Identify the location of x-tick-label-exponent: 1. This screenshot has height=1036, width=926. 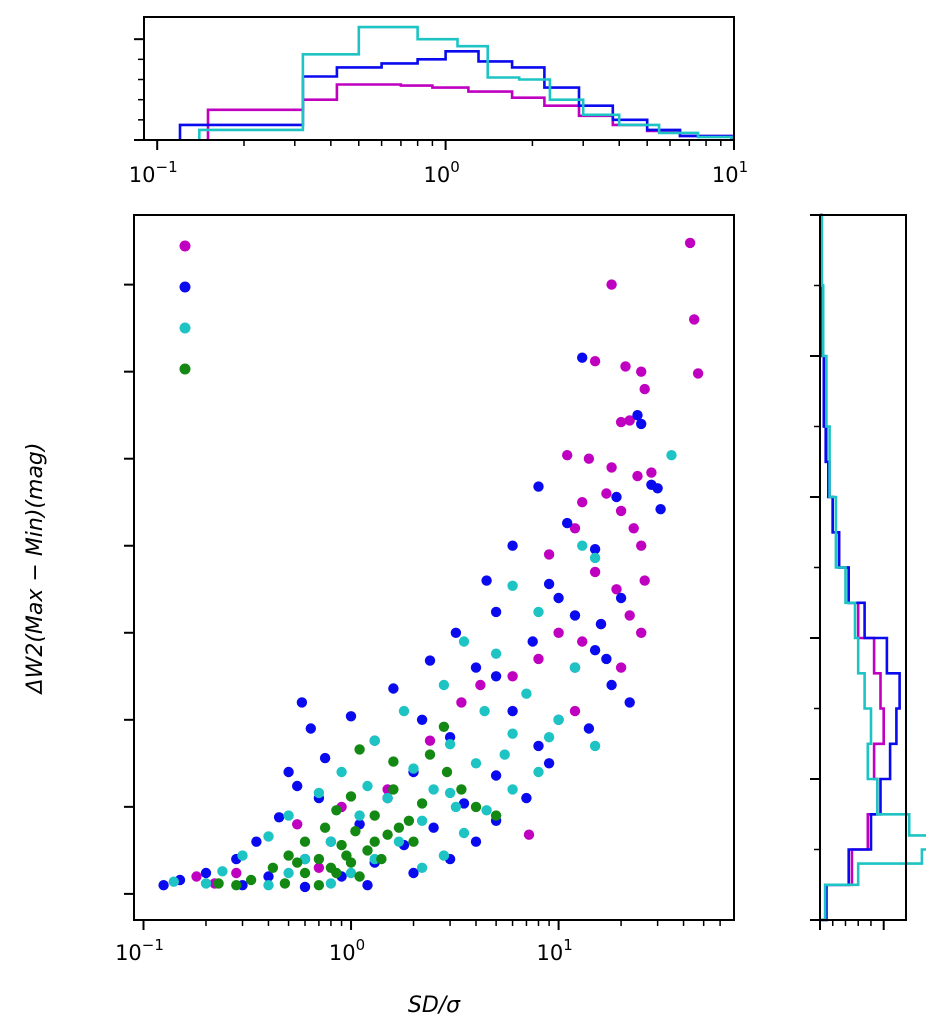
(568, 945).